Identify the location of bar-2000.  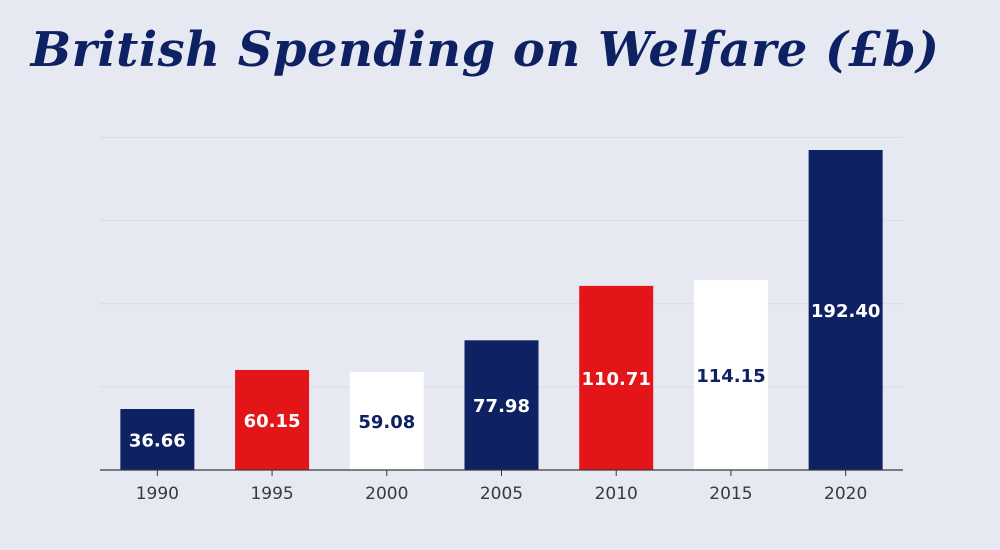
(386, 420).